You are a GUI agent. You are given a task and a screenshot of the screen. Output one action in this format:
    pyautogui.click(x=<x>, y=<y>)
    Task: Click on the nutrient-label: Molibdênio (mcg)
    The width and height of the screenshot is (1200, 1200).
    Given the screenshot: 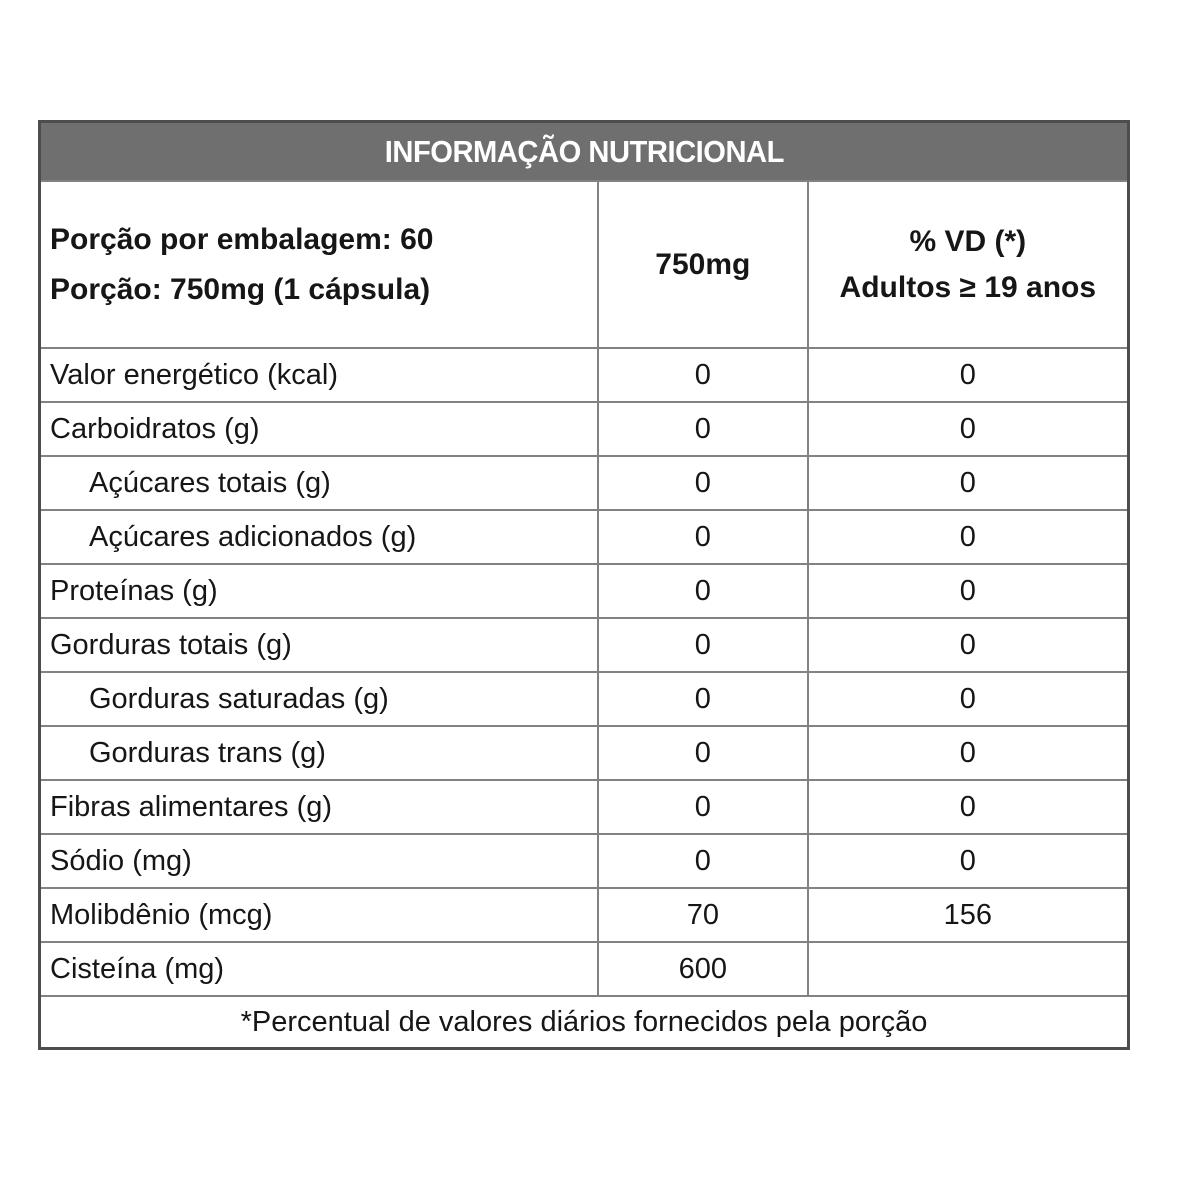 What is the action you would take?
    pyautogui.click(x=161, y=914)
    